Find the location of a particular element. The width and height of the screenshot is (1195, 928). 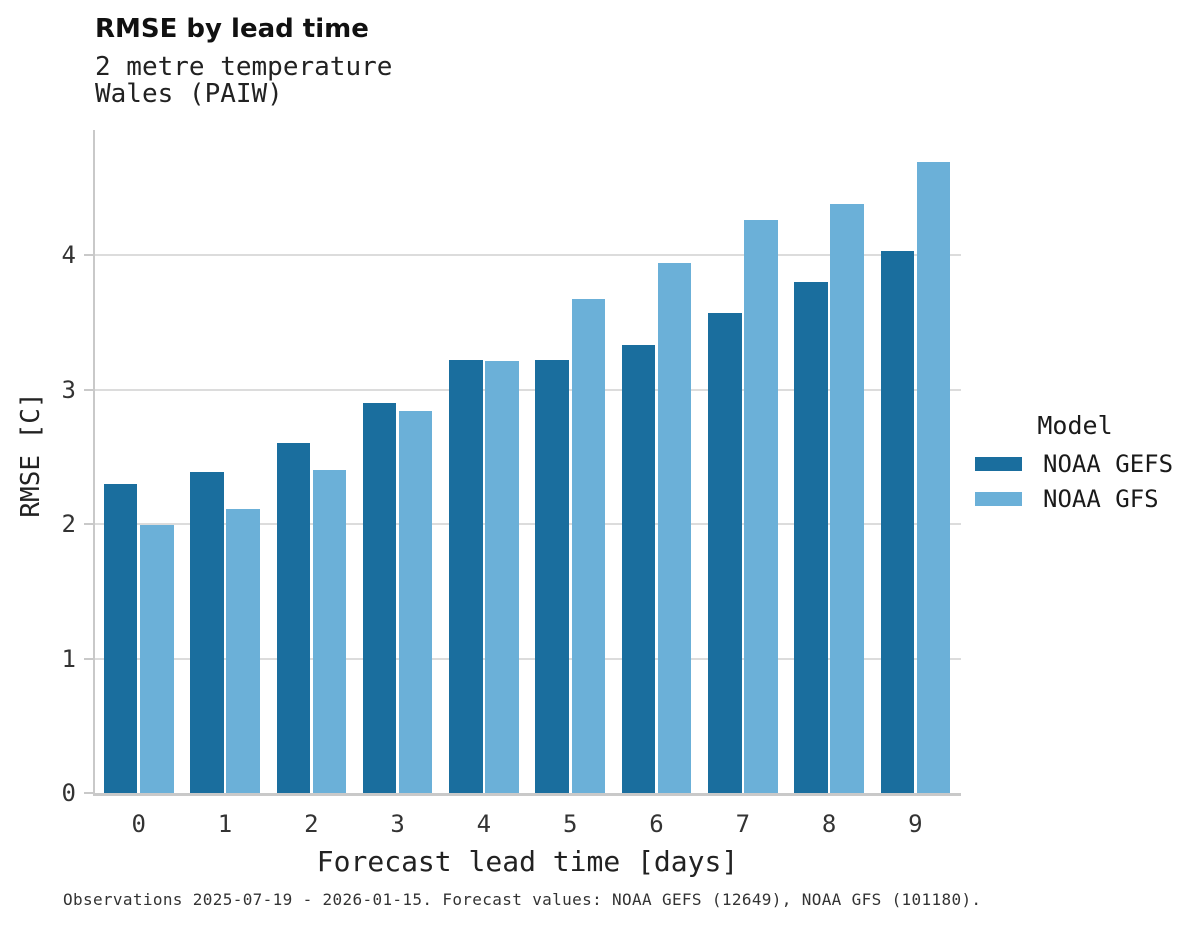

y-tick-label-2: 2 is located at coordinates (68, 524).